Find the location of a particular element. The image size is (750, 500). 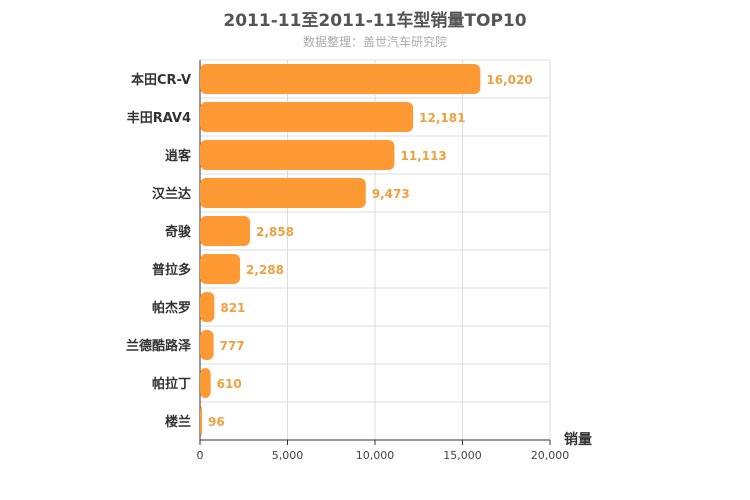

x-axis-label: 销量 is located at coordinates (578, 439).